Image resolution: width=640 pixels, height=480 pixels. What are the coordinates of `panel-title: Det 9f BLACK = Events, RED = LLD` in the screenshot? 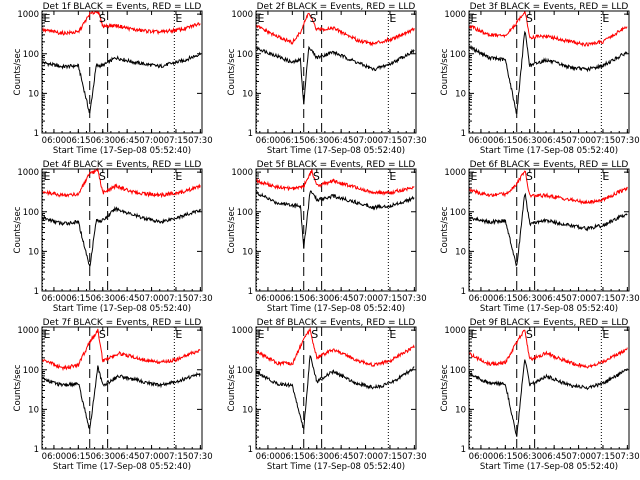 It's located at (549, 323).